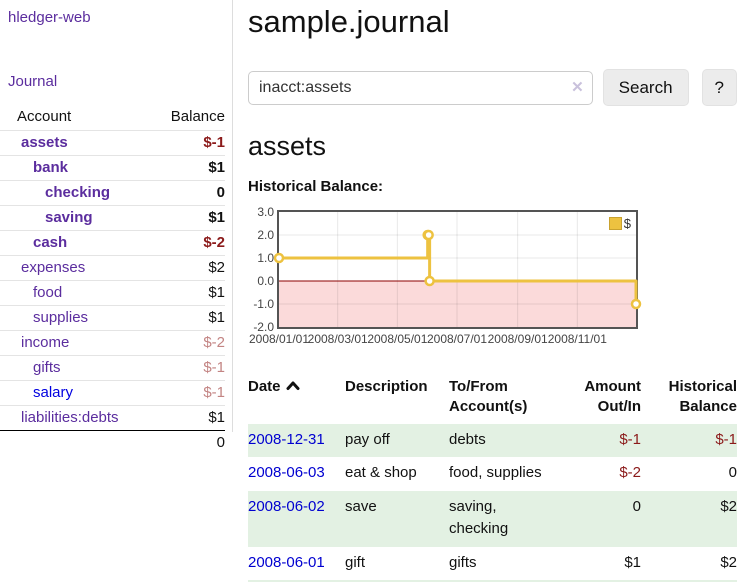 Image resolution: width=742 pixels, height=582 pixels. I want to click on account-row: cash $-2, so click(112, 243).